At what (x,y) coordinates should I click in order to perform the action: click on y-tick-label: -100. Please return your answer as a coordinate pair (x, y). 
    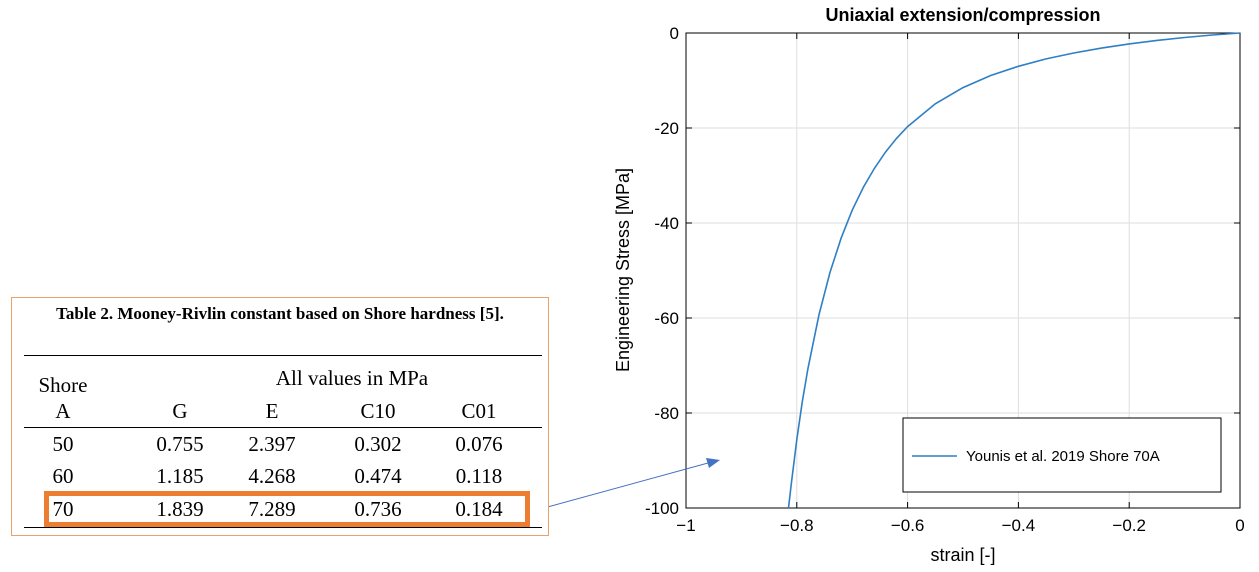
    Looking at the image, I should click on (662, 508).